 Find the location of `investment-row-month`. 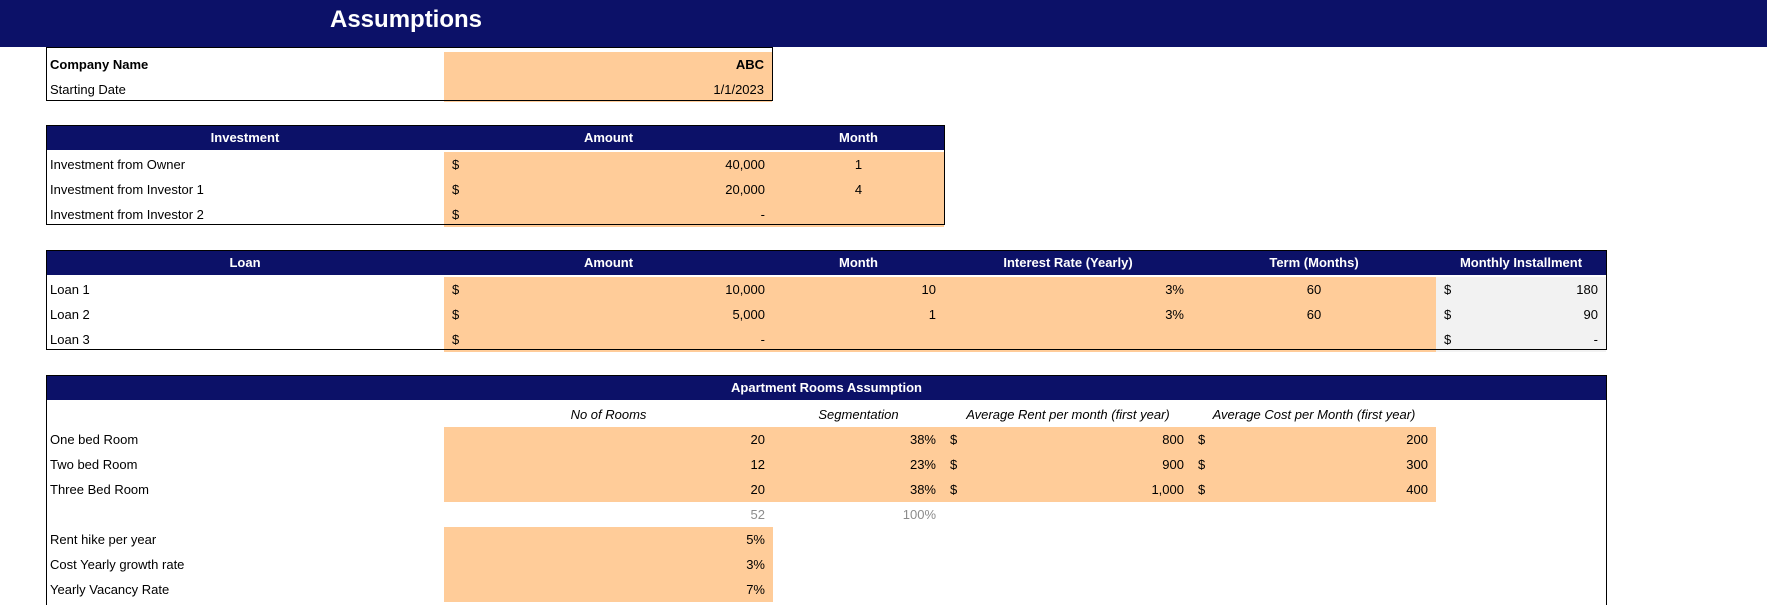

investment-row-month is located at coordinates (858, 214).